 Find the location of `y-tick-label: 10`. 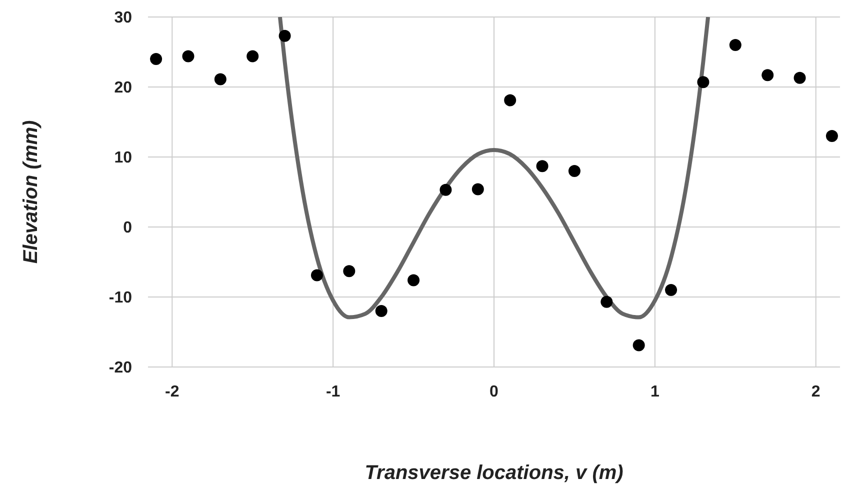

y-tick-label: 10 is located at coordinates (123, 158).